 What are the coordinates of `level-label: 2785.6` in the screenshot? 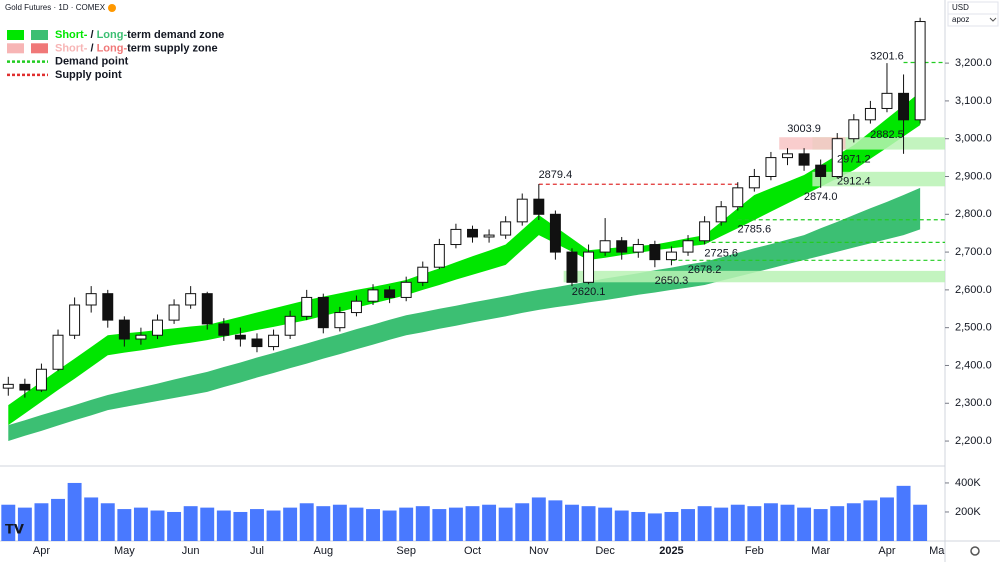 It's located at (755, 230).